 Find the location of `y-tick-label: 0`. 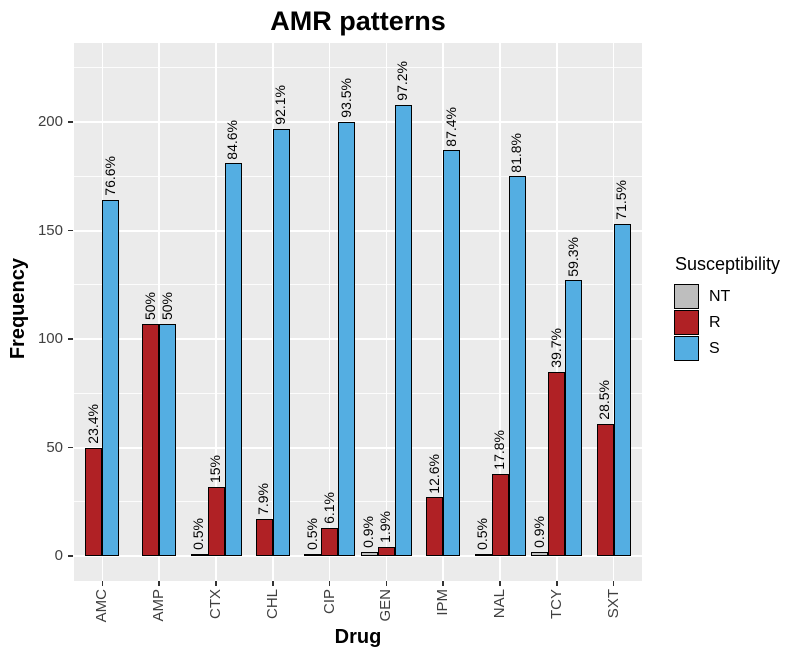

y-tick-label: 0 is located at coordinates (58, 555).